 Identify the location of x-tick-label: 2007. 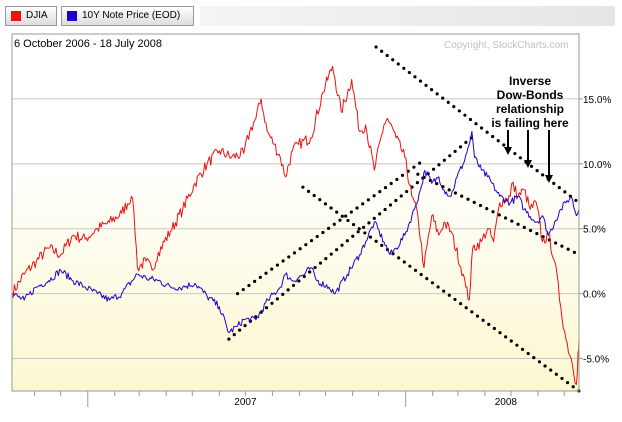
(245, 402).